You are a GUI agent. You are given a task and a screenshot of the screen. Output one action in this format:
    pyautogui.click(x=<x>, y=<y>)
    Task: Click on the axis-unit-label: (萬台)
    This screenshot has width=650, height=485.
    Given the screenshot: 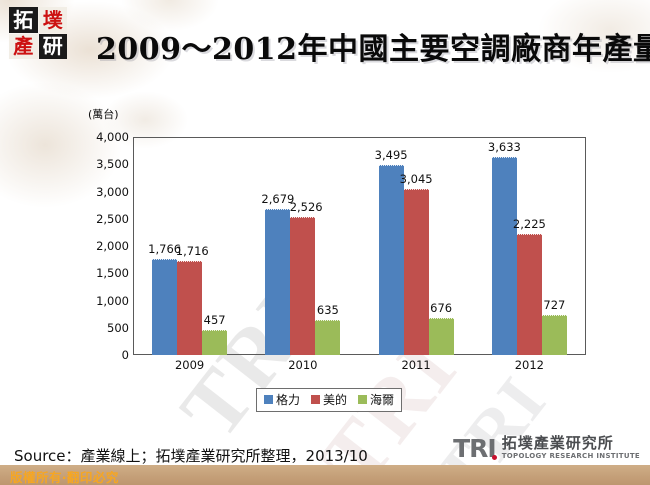 What is the action you would take?
    pyautogui.click(x=103, y=114)
    